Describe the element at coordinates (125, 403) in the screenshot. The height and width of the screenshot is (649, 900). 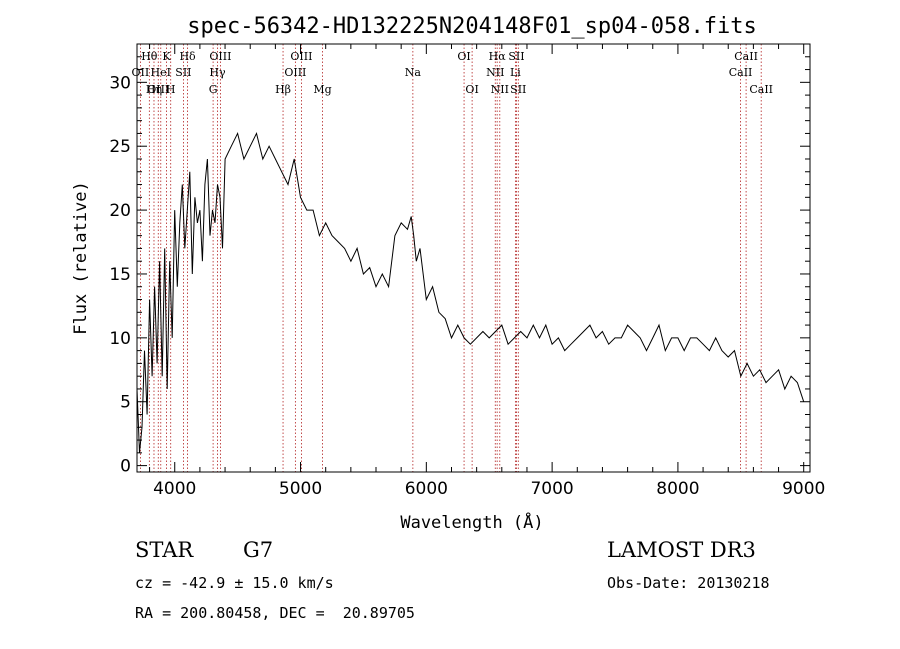
I see `y-tick-label: 5` at that location.